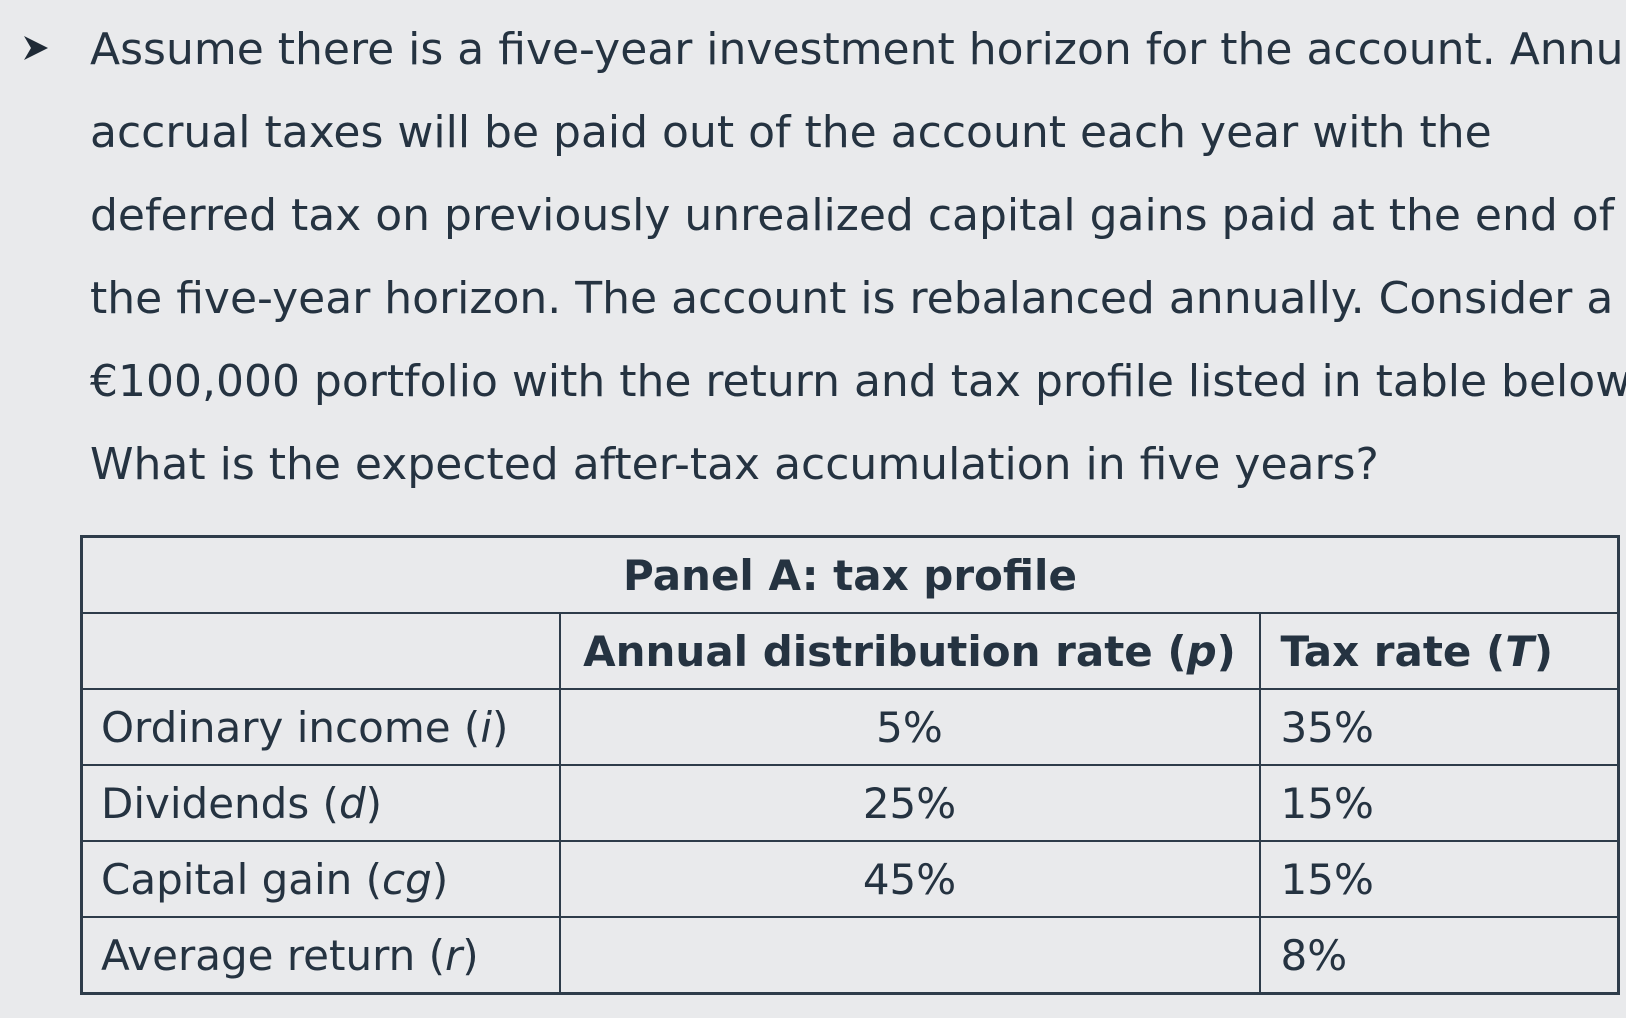 Image resolution: width=1626 pixels, height=1018 pixels. Describe the element at coordinates (320, 955) in the screenshot. I see `row-label: Average return (r)` at that location.